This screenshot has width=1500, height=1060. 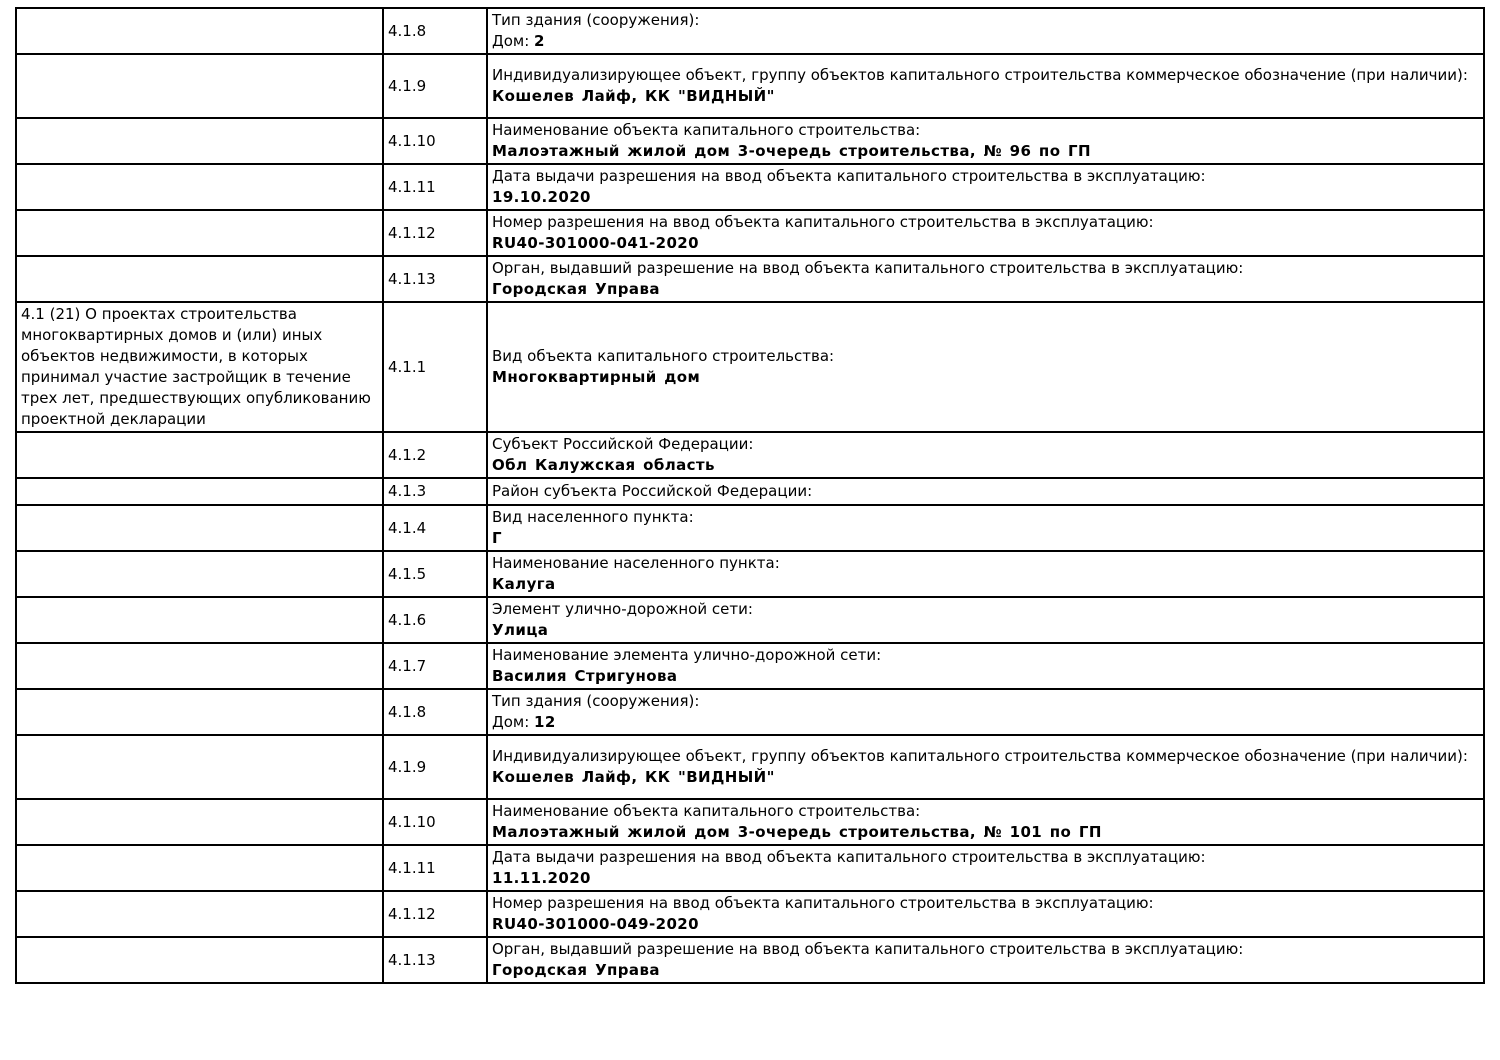 What do you see at coordinates (412, 278) in the screenshot?
I see `row-number: 4.1.13` at bounding box center [412, 278].